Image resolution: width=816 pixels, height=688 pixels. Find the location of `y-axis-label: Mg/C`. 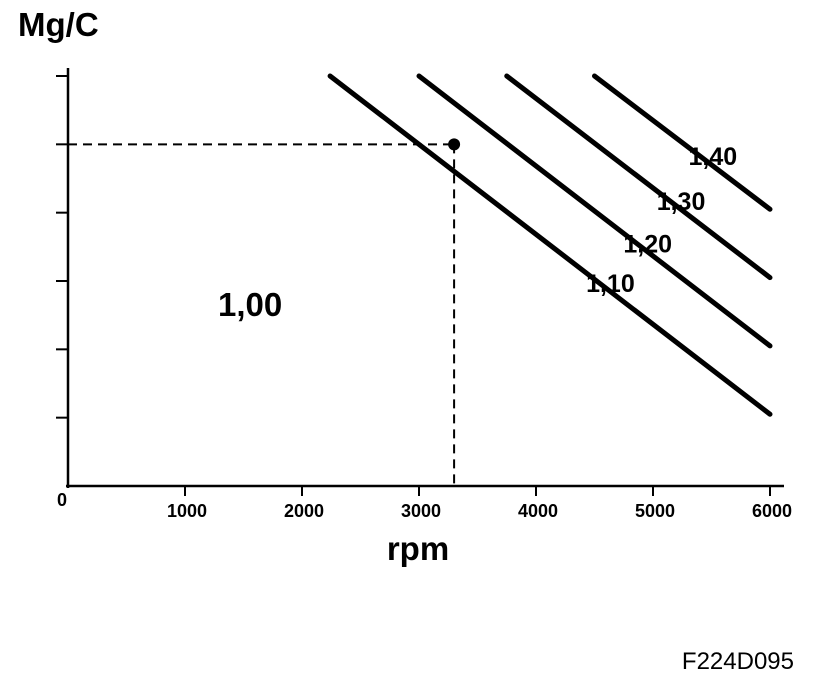

y-axis-label: Mg/C is located at coordinates (58, 24).